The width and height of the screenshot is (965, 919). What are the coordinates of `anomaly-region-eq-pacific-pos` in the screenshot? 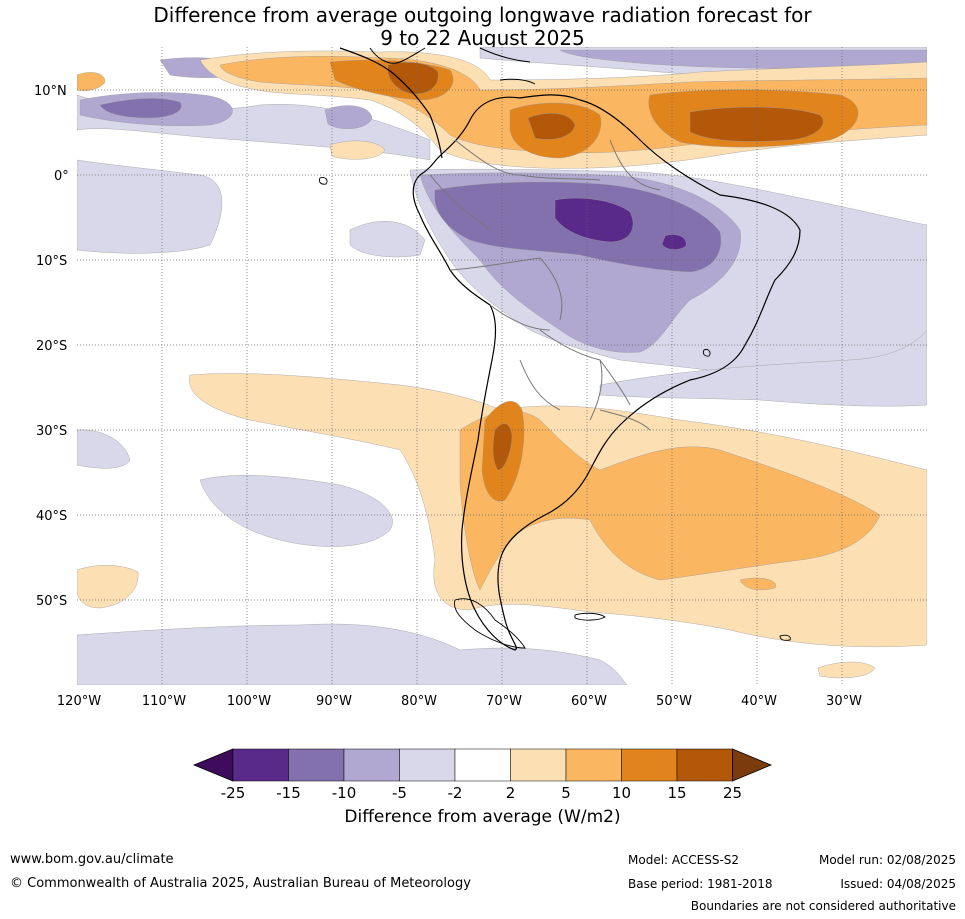 It's located at (357, 150).